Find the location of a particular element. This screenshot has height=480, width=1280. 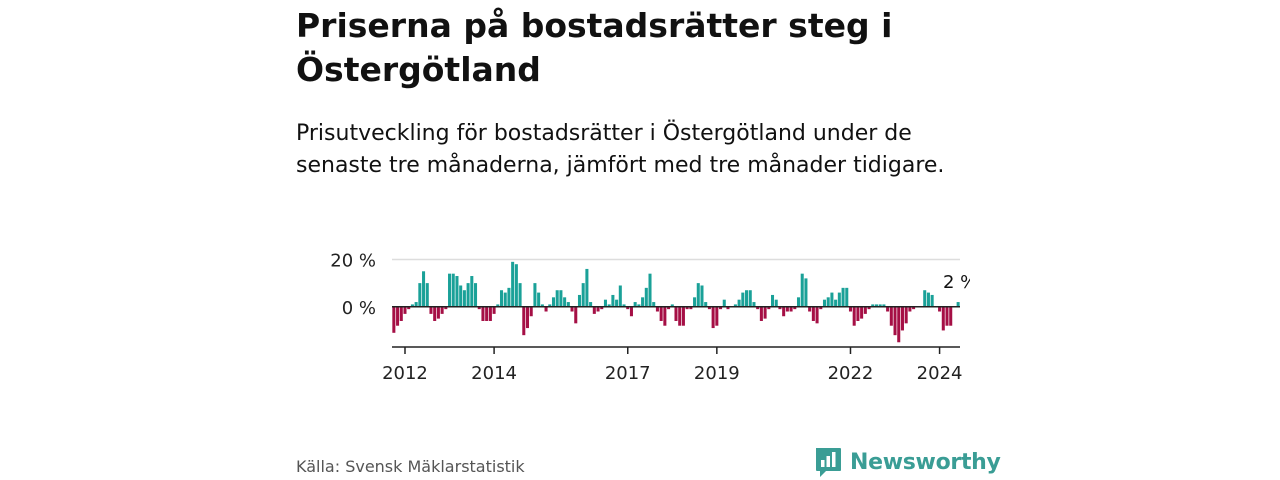

source-note: Källa: Svensk Mäklarstatistik is located at coordinates (410, 466).